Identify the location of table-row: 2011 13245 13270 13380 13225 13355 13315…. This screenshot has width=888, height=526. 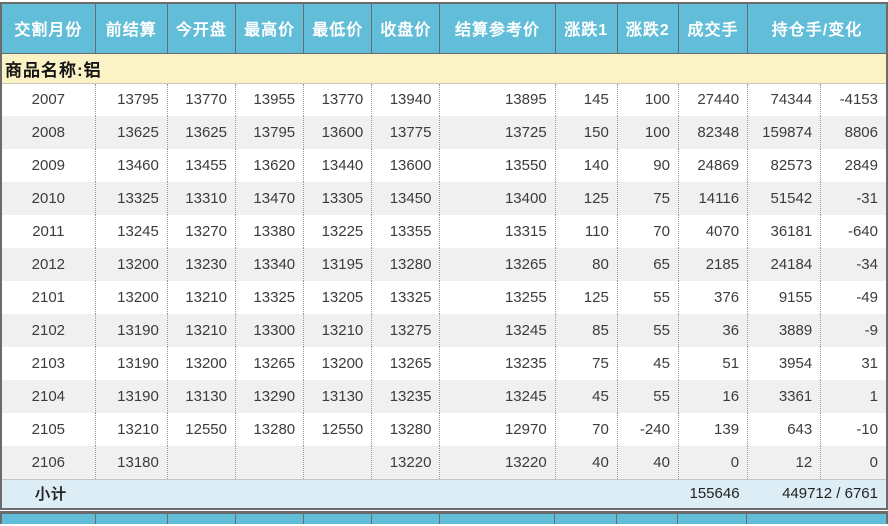
(444, 231).